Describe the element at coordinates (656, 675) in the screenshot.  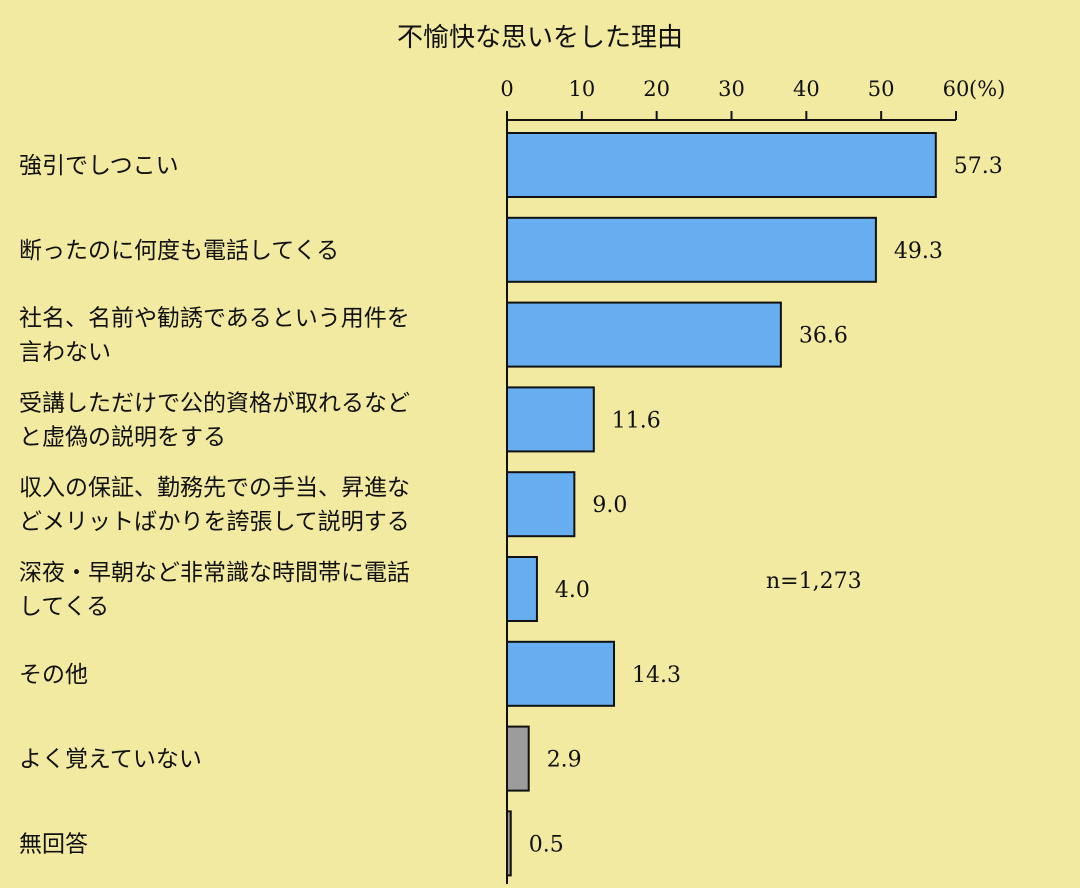
I see `bar-value-label: 14.3` at that location.